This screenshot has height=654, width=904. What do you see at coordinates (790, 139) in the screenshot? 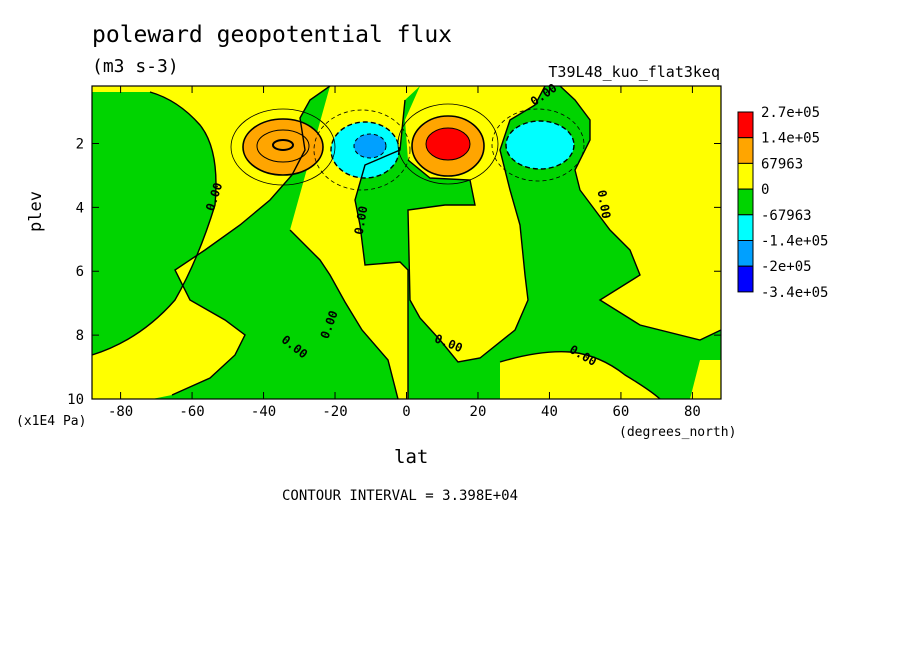
I see `legend-label: 1.4e+05` at bounding box center [790, 139].